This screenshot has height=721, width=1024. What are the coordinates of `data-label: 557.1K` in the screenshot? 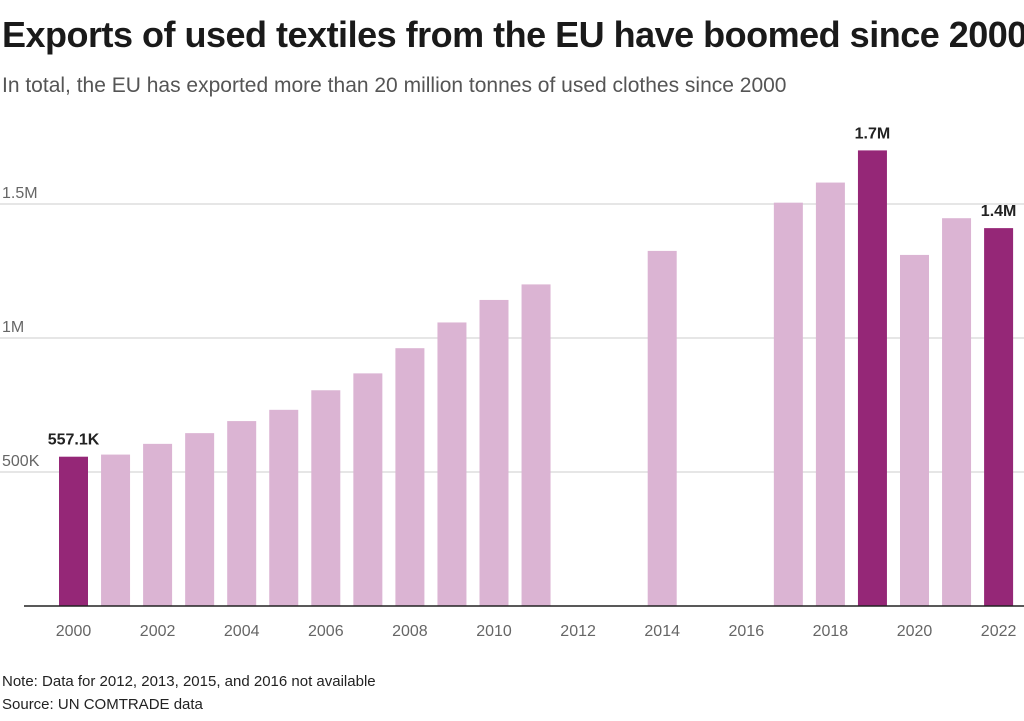 It's located at (74, 440).